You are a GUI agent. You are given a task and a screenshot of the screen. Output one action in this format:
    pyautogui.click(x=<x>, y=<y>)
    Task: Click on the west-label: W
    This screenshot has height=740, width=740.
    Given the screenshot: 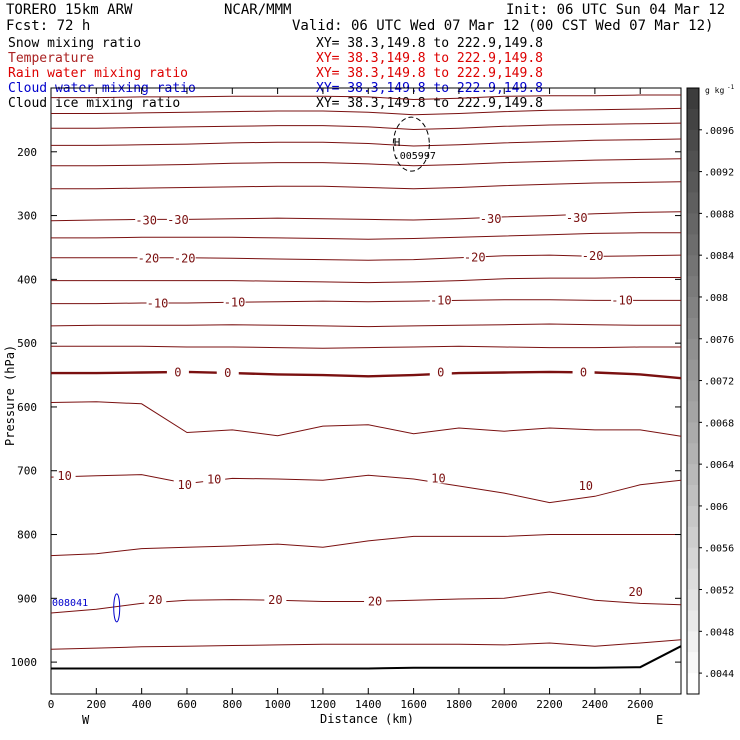 What is the action you would take?
    pyautogui.click(x=86, y=720)
    